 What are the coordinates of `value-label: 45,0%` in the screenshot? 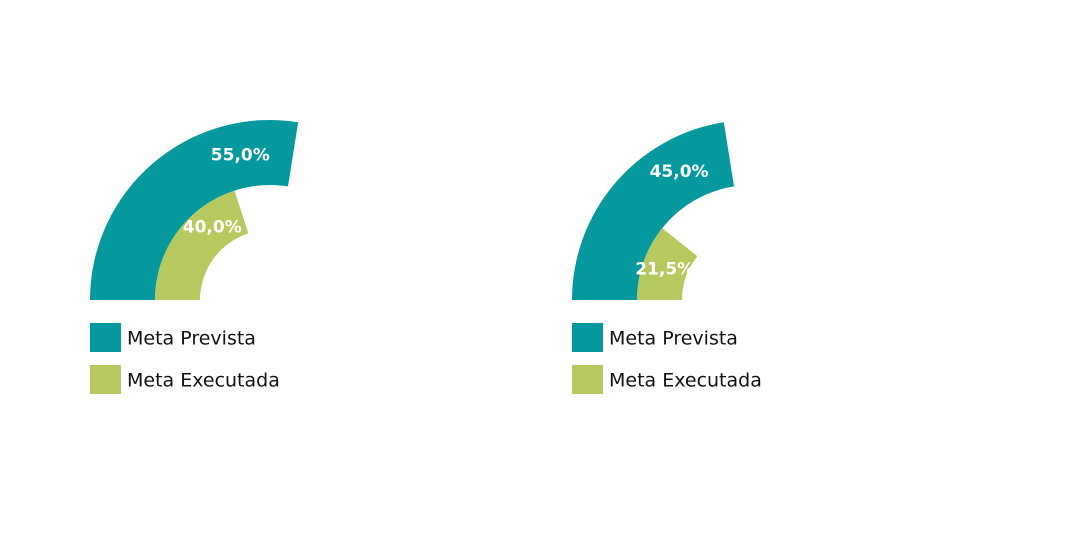 It's located at (679, 172).